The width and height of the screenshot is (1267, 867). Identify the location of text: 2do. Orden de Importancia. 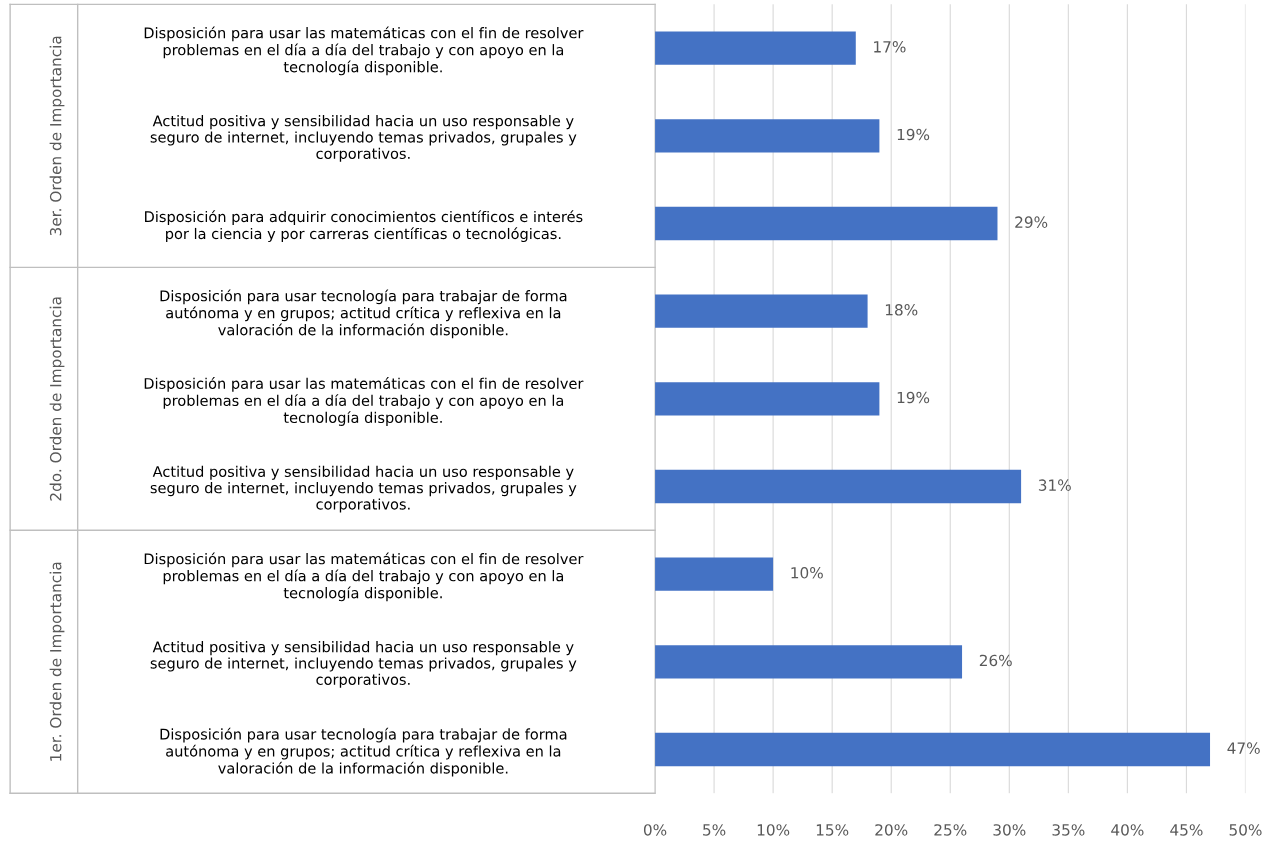
(57, 399).